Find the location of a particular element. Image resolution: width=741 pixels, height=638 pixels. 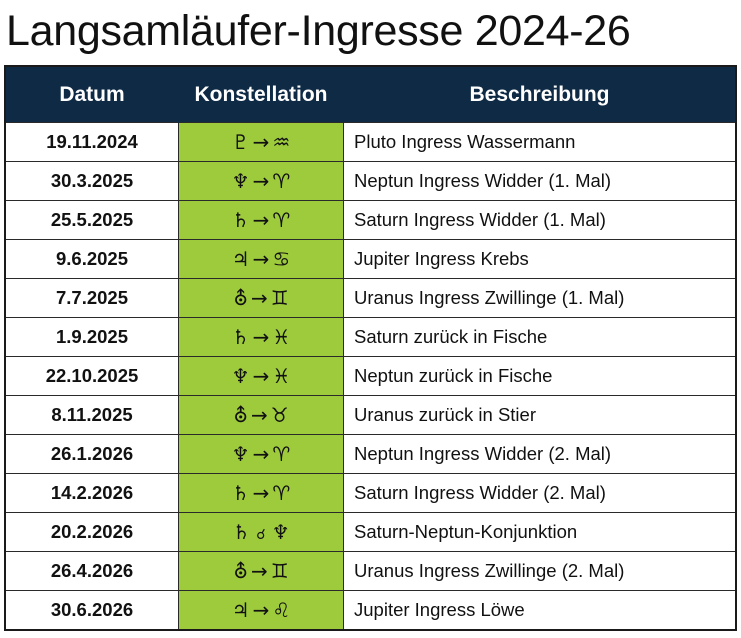

sign-icon: ♆ is located at coordinates (280, 532).